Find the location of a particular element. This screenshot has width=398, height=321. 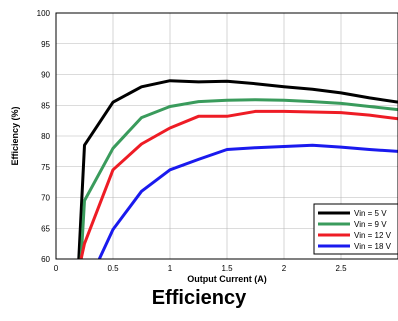

x-axis-title: Output Current (A) is located at coordinates (226, 279).